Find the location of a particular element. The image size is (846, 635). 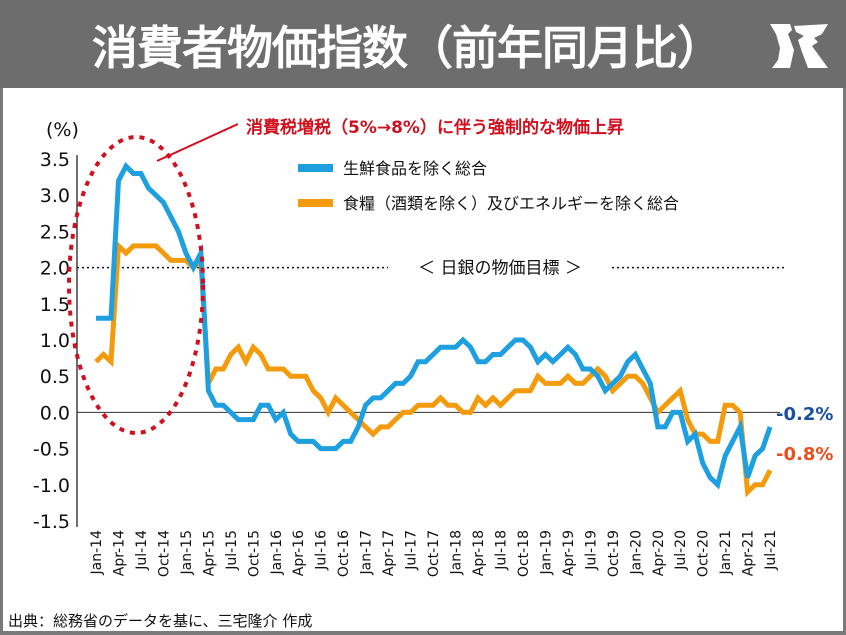

page-title: 消費者物価指数（前年同月比） is located at coordinates (407, 48).